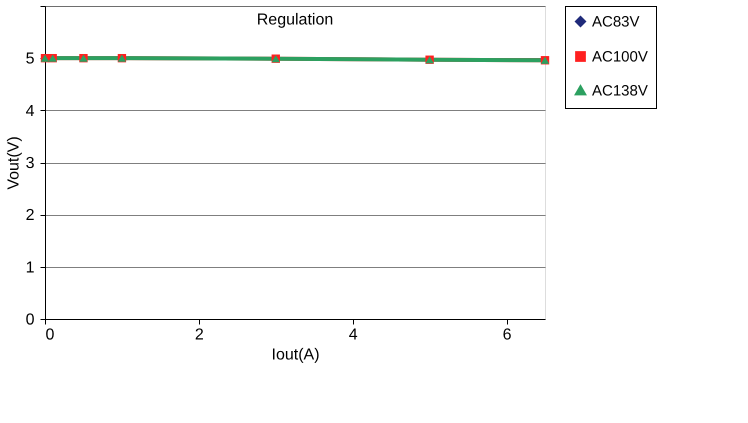 This screenshot has height=423, width=748. I want to click on x-tick-label: 4, so click(353, 335).